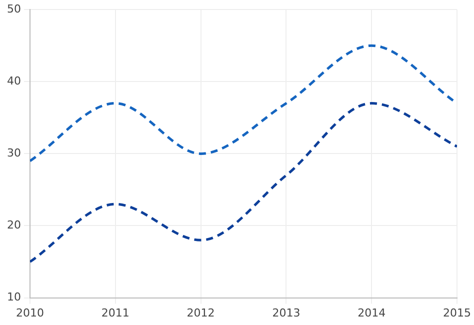  Describe the element at coordinates (13, 9) in the screenshot. I see `y-tick-label: 50` at that location.